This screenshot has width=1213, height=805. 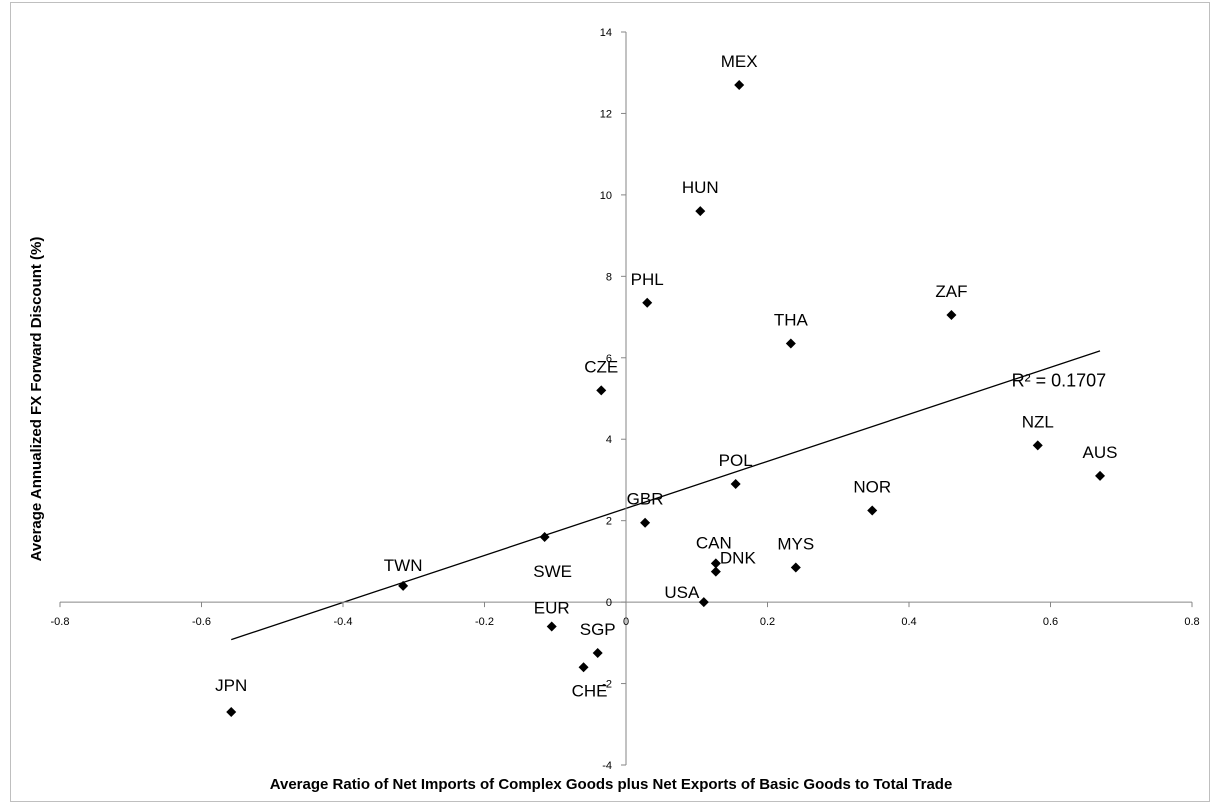 What do you see at coordinates (700, 211) in the screenshot?
I see `data-point-hun` at bounding box center [700, 211].